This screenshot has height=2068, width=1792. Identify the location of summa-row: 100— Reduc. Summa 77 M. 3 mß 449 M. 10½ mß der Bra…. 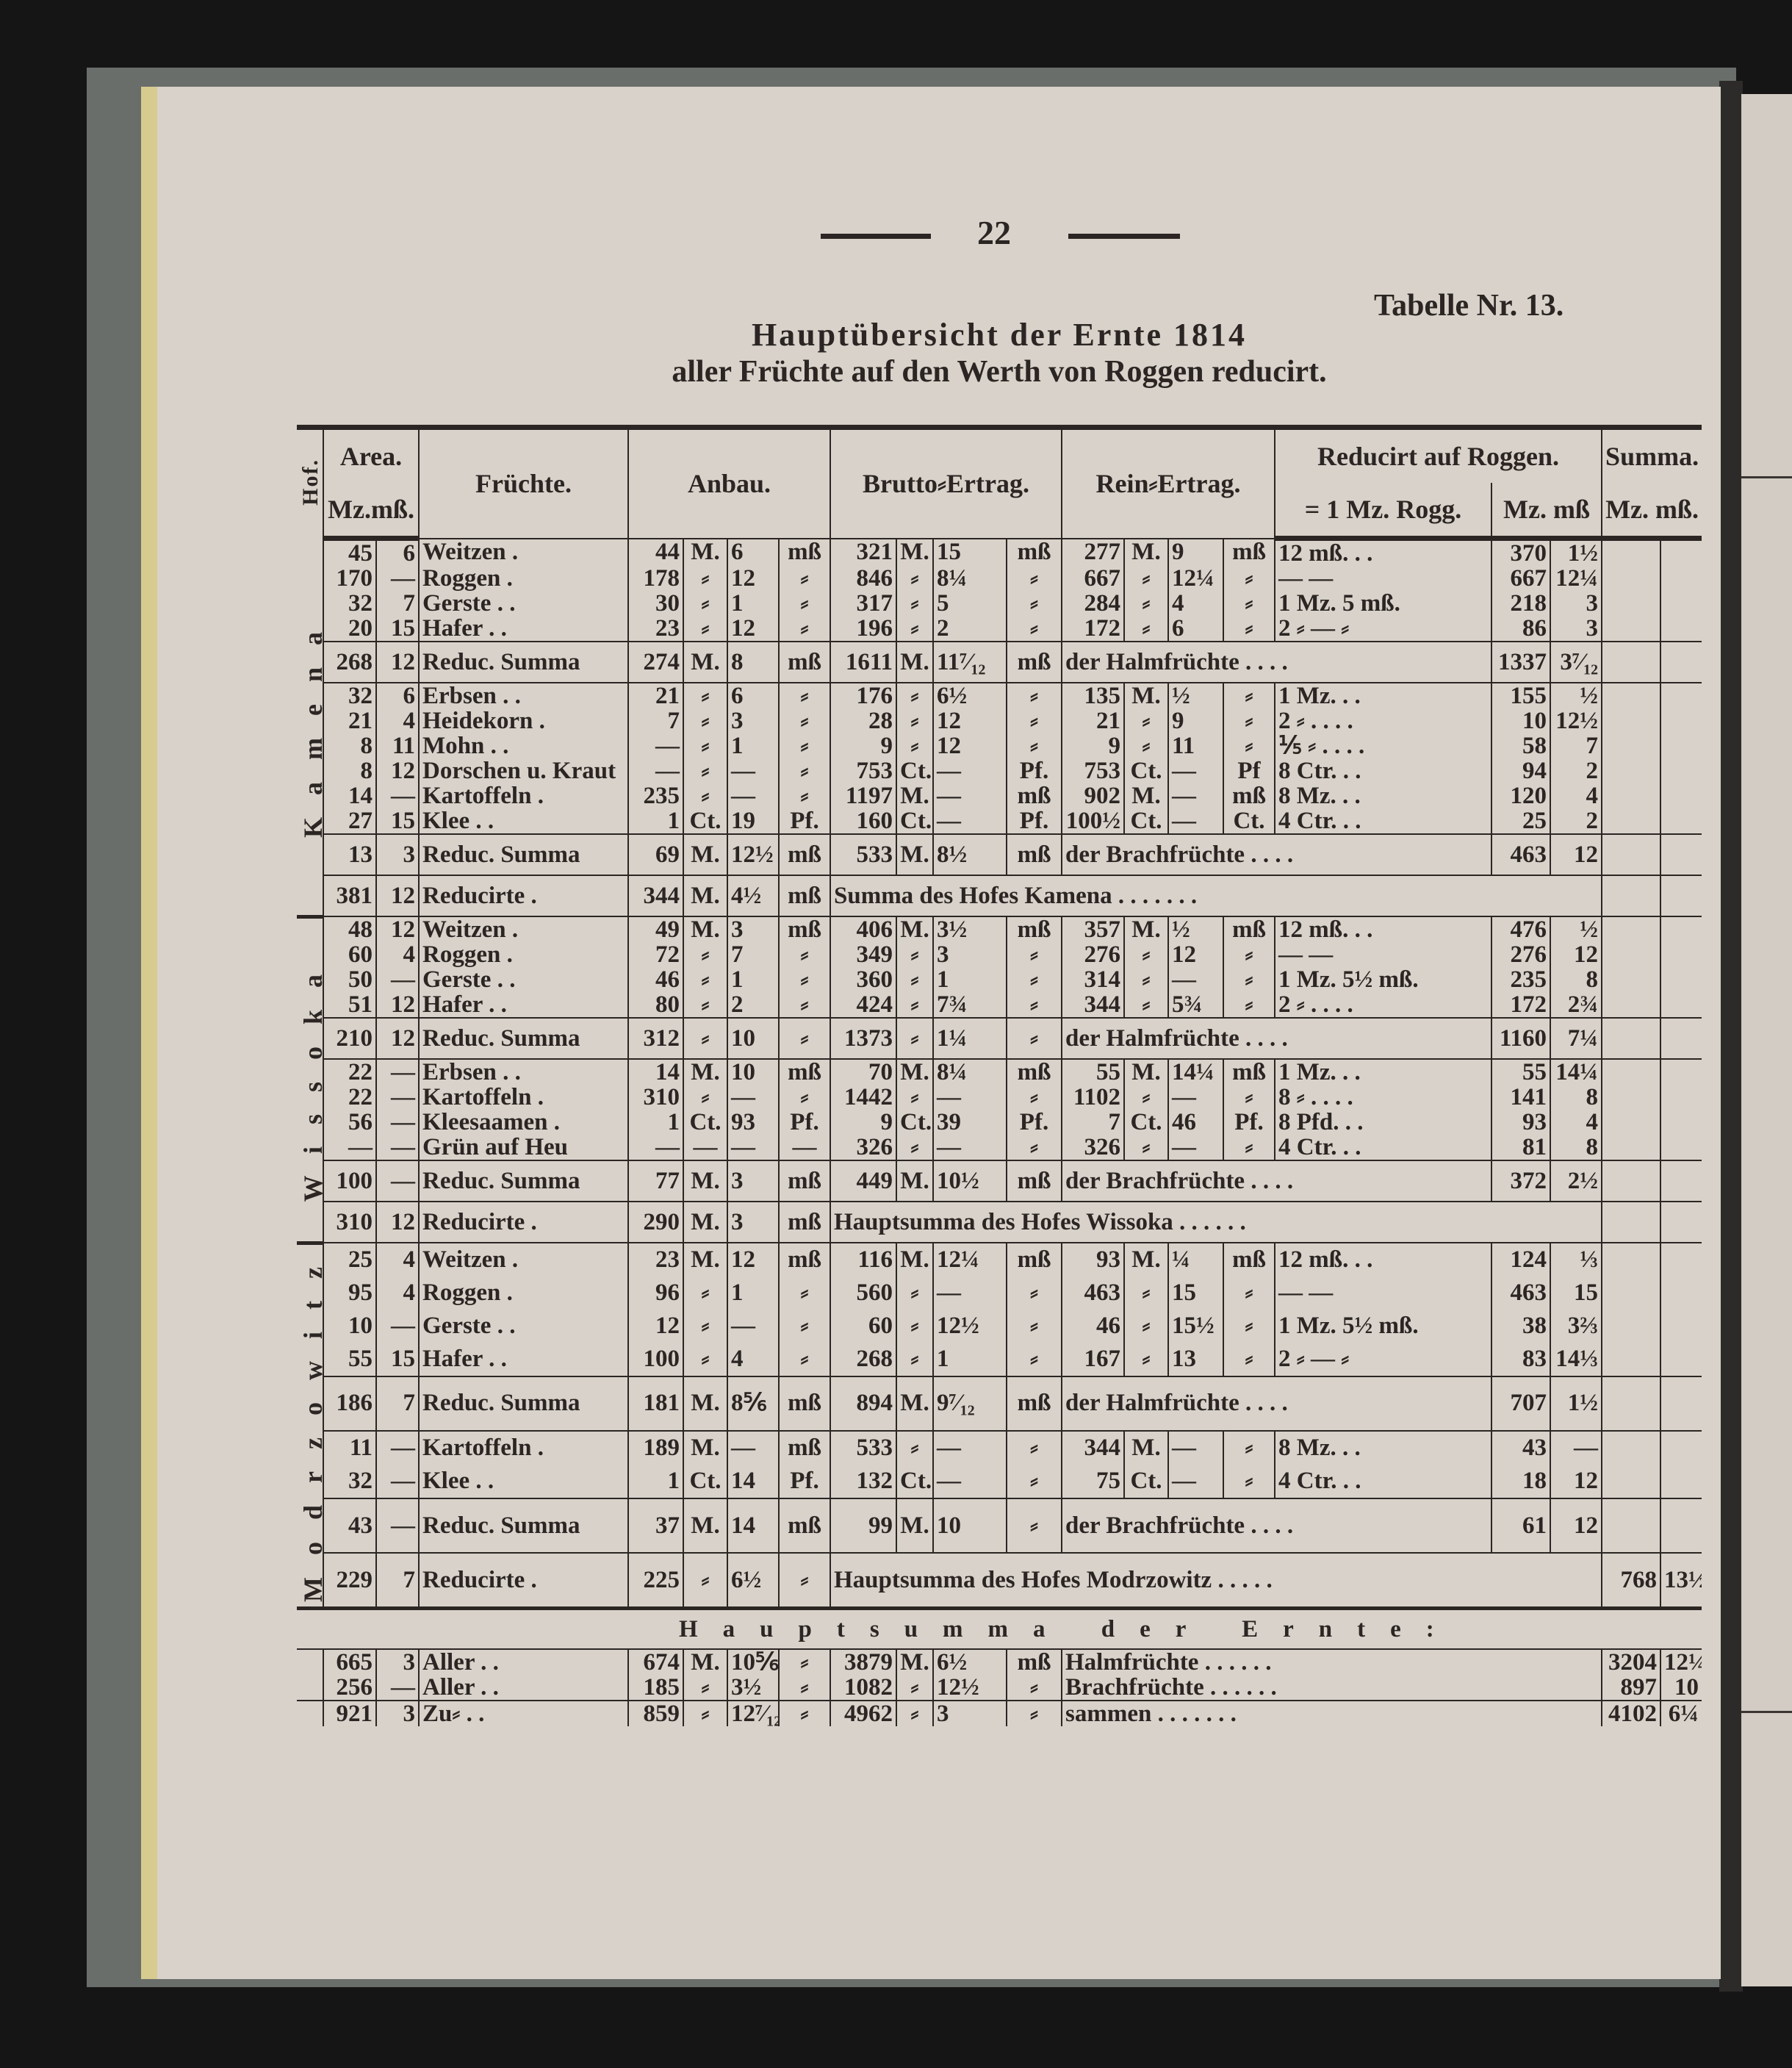
(1000, 1181).